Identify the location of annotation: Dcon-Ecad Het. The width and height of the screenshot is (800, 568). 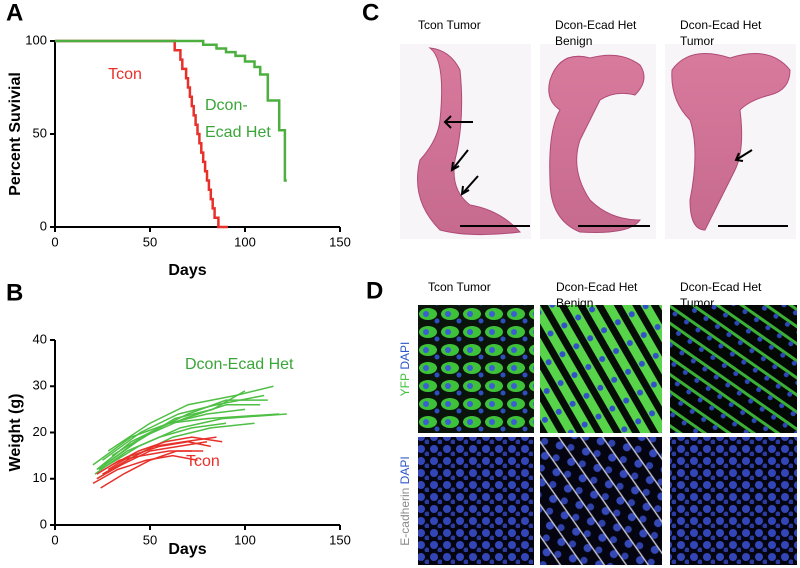
(239, 364).